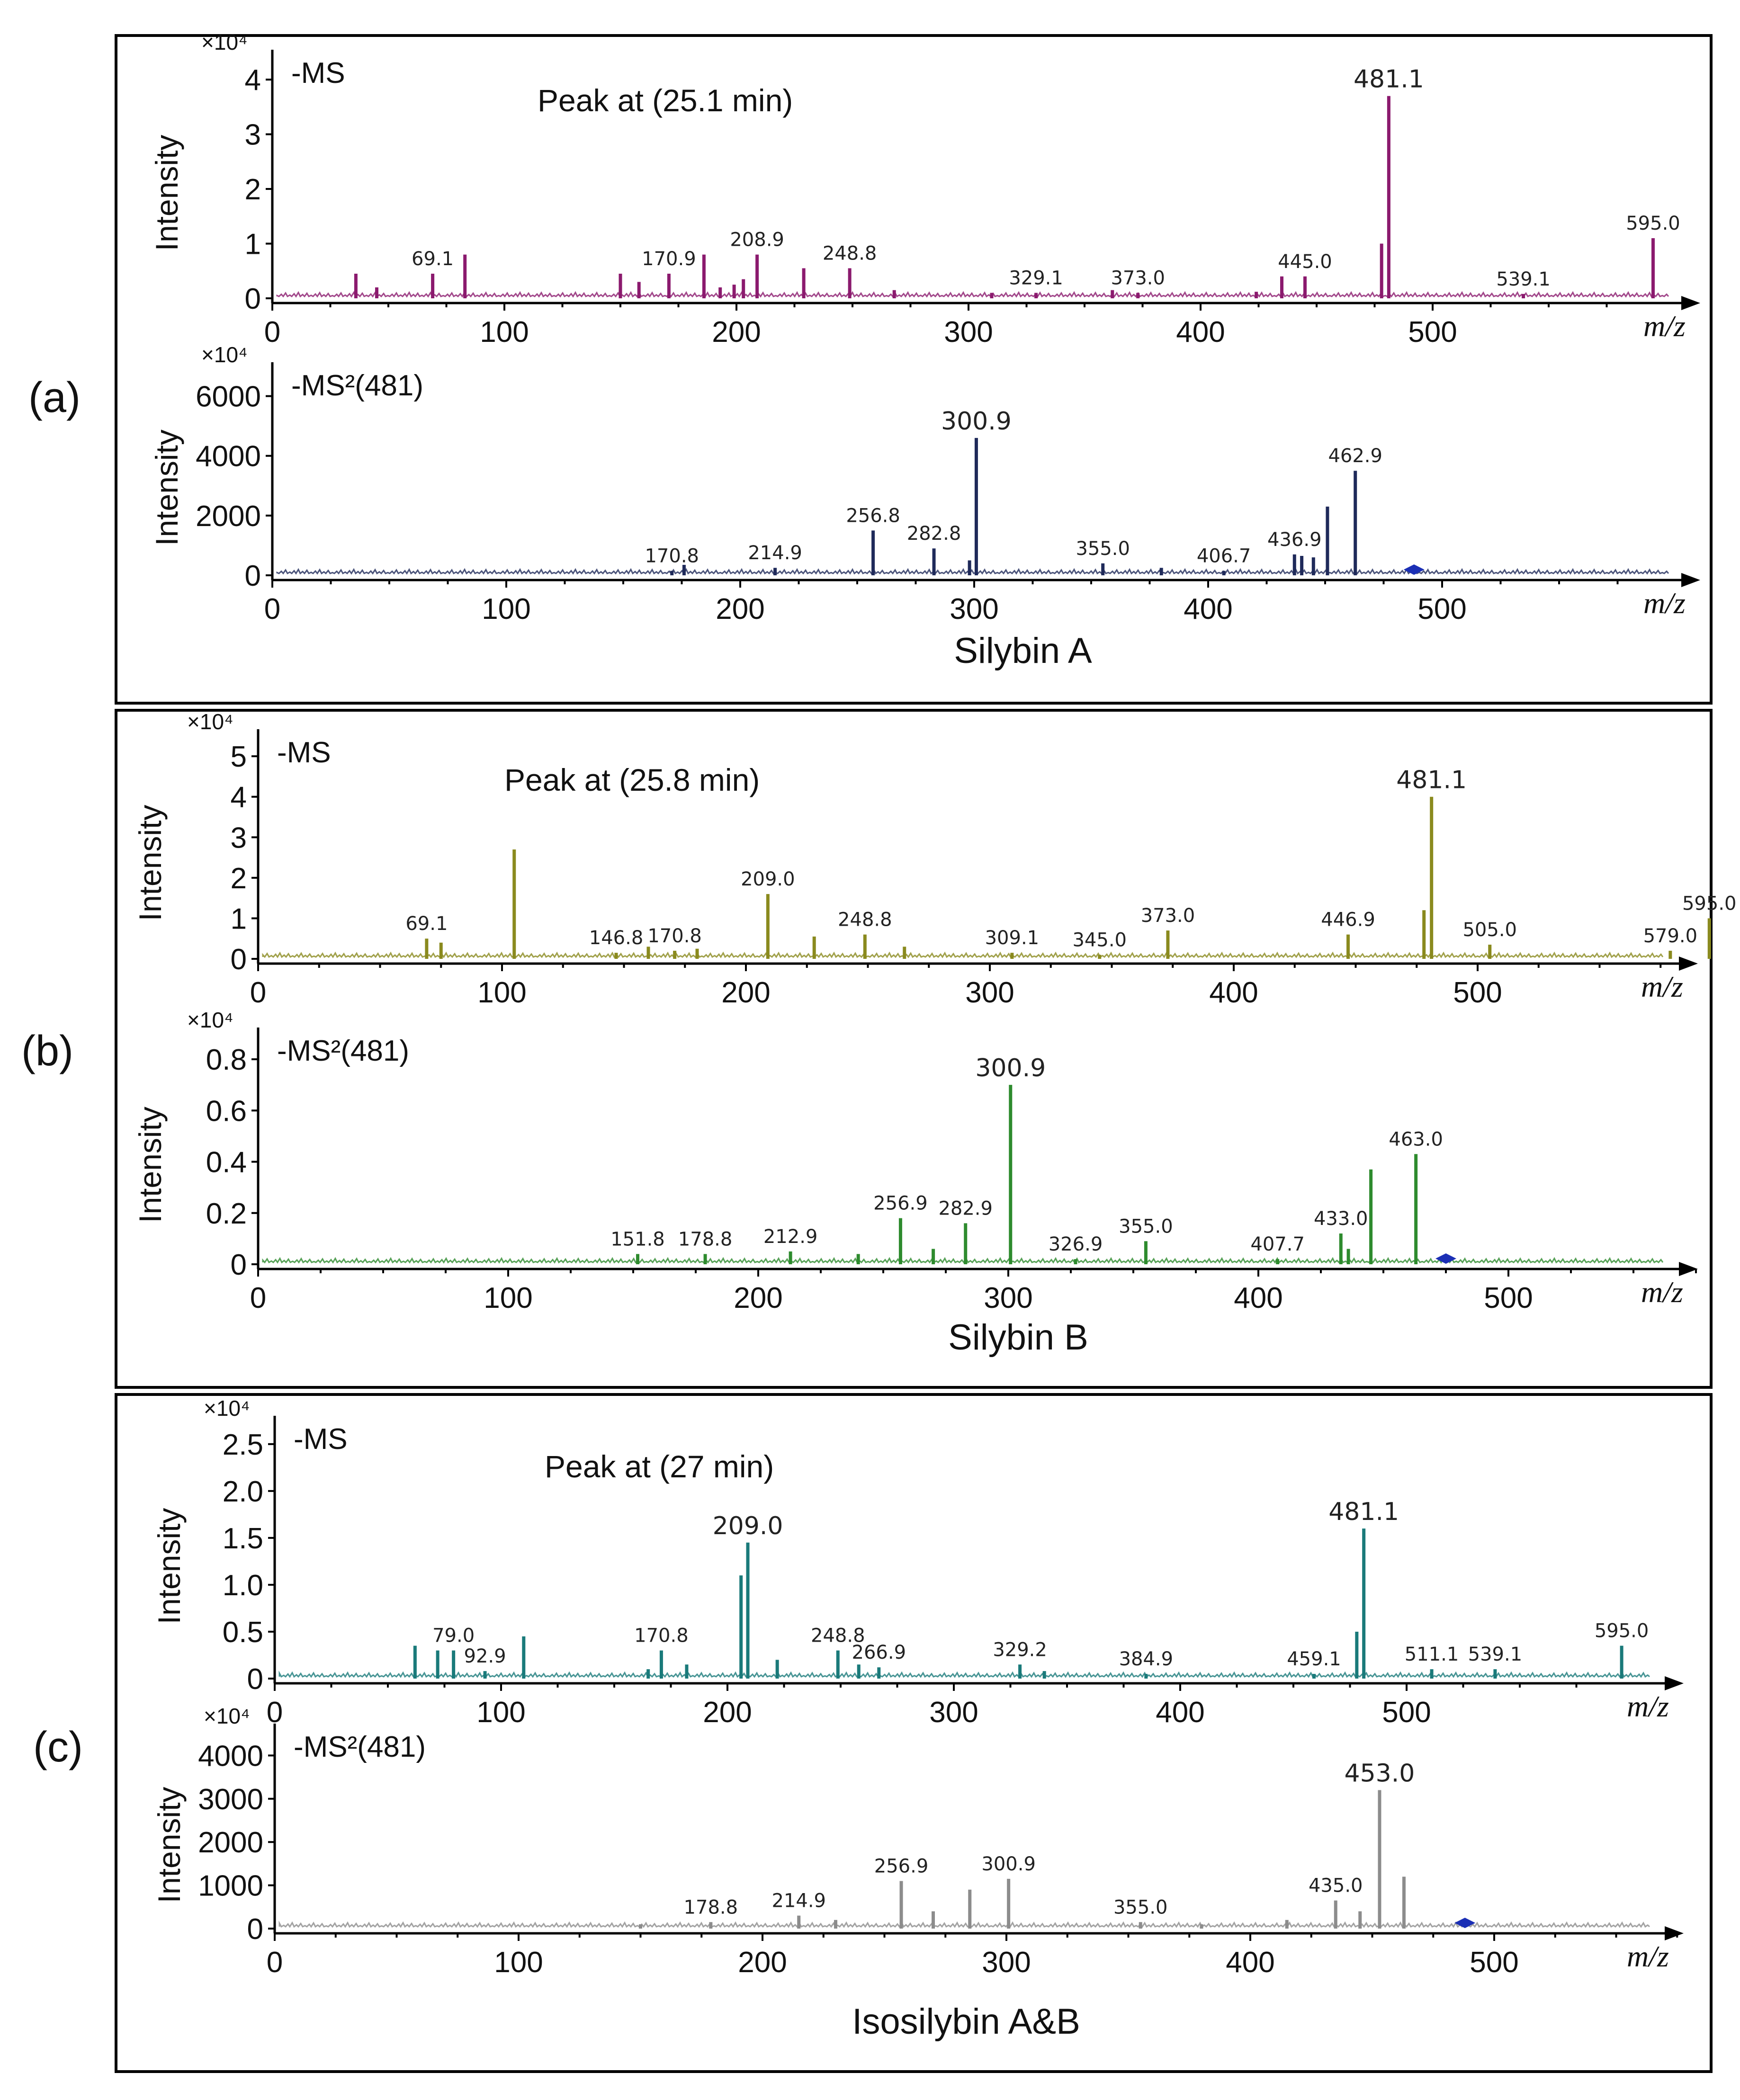 The width and height of the screenshot is (1740, 2100). What do you see at coordinates (1277, 1244) in the screenshot?
I see `peak-label: 407.7` at bounding box center [1277, 1244].